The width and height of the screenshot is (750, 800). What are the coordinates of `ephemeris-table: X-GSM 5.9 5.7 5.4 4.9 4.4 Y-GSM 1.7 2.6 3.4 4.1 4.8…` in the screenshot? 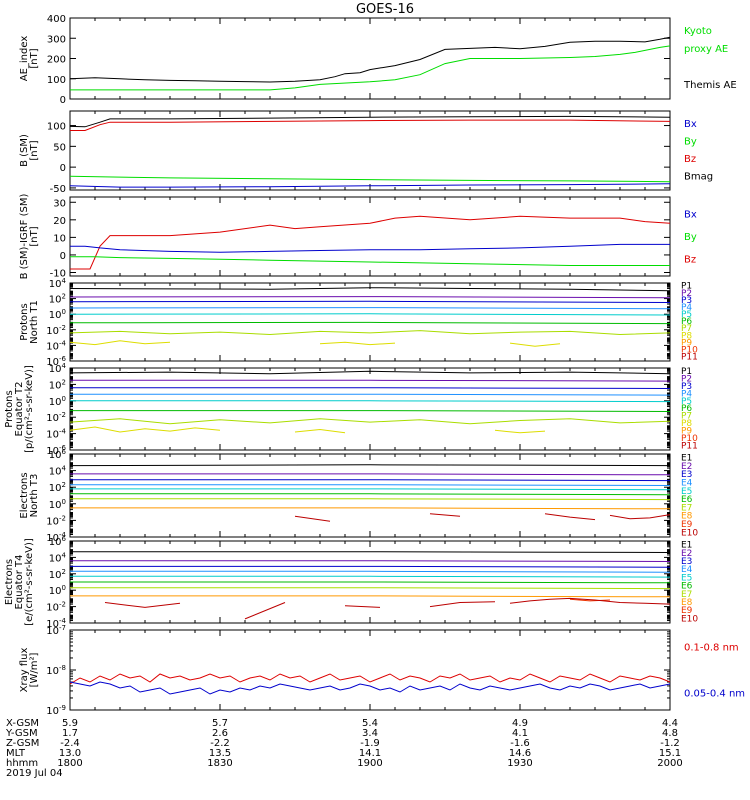 It's located at (344, 748).